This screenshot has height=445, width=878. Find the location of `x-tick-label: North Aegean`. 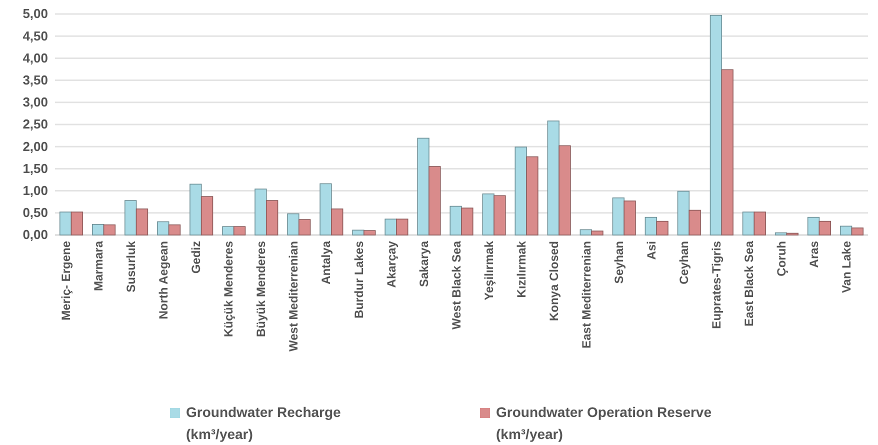

x-tick-label: North Aegean is located at coordinates (163, 280).